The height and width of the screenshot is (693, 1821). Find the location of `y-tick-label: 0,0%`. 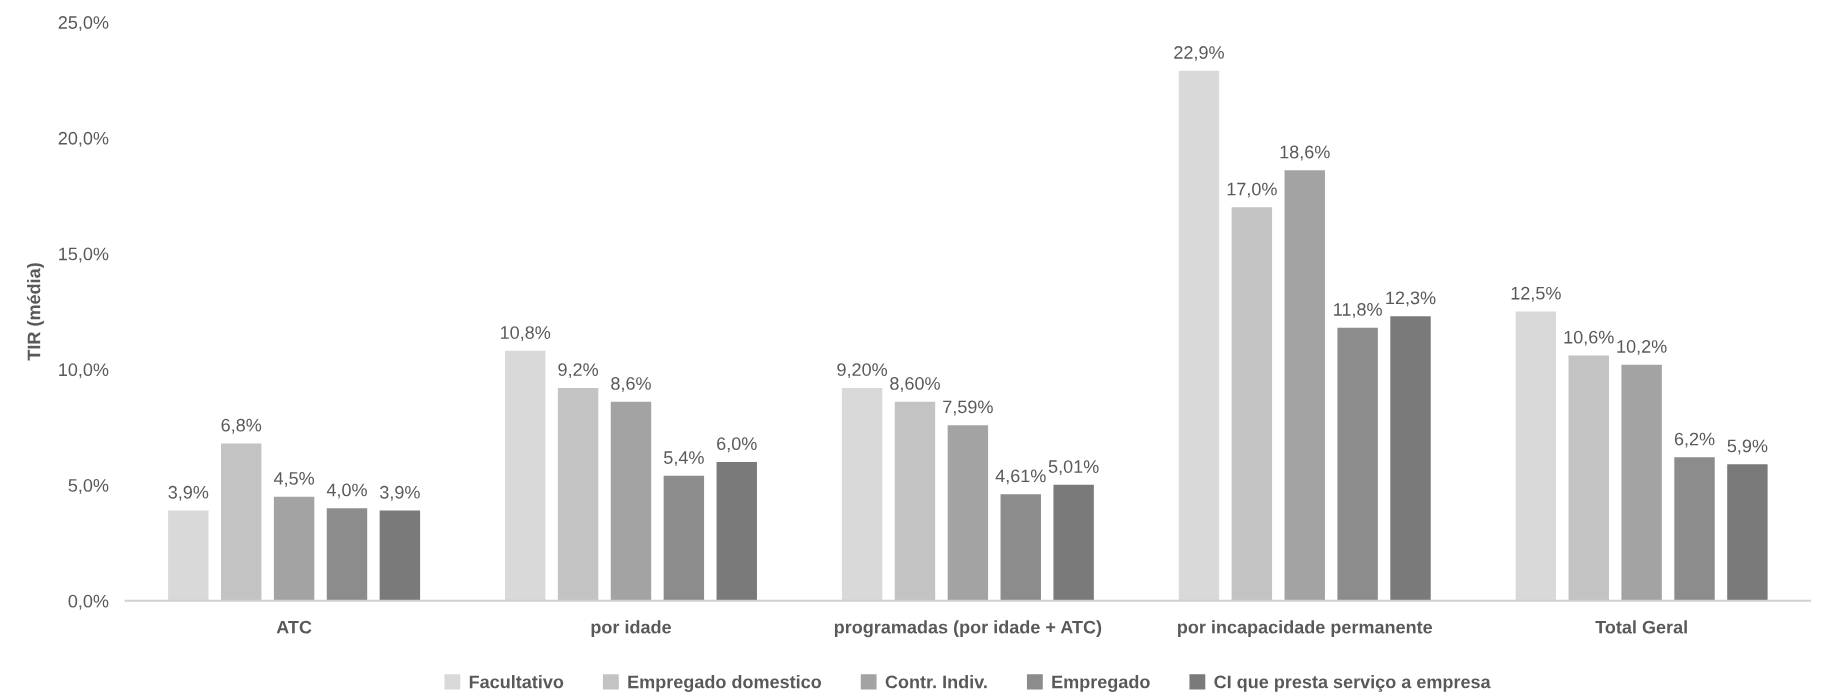

y-tick-label: 0,0% is located at coordinates (88, 602).